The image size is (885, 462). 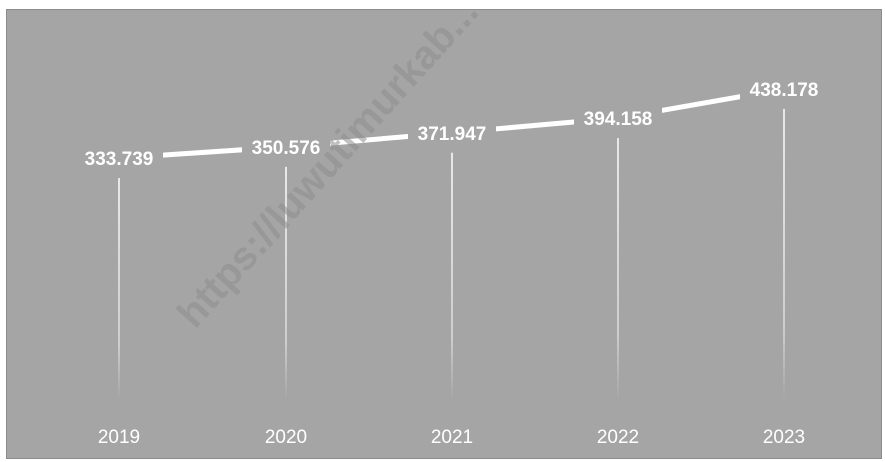 I want to click on data-label-2020: 350.576, so click(x=286, y=148).